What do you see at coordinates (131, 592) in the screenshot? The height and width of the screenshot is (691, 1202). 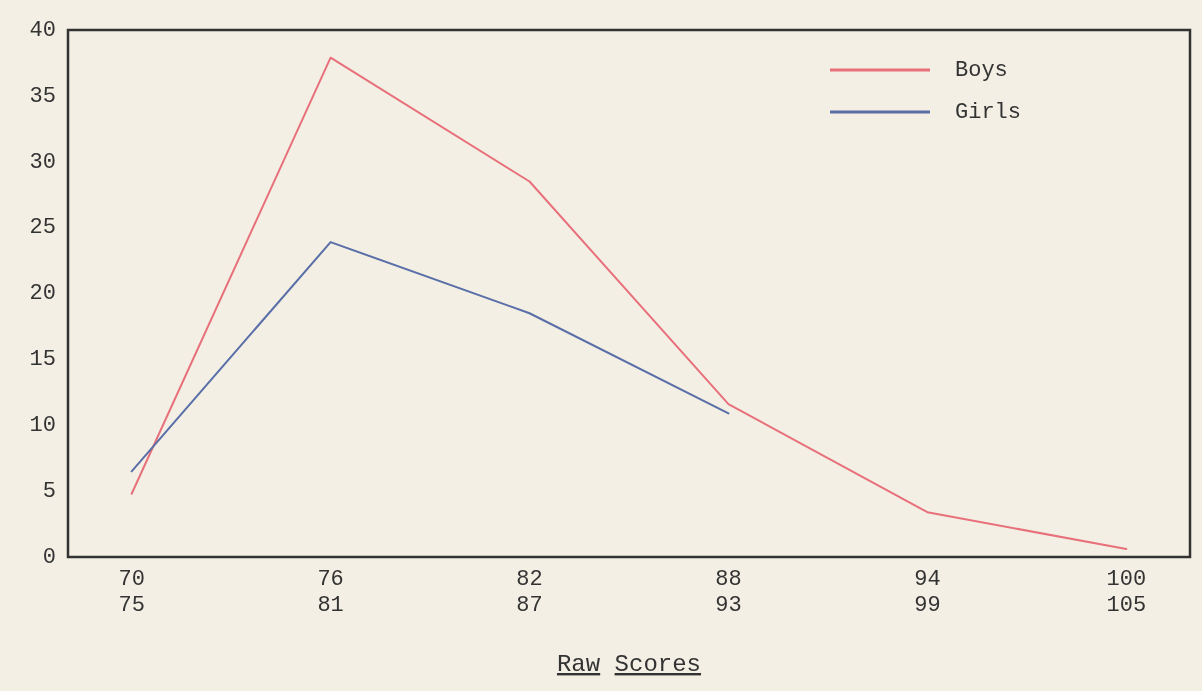 I see `x-tick-label: 70 75` at bounding box center [131, 592].